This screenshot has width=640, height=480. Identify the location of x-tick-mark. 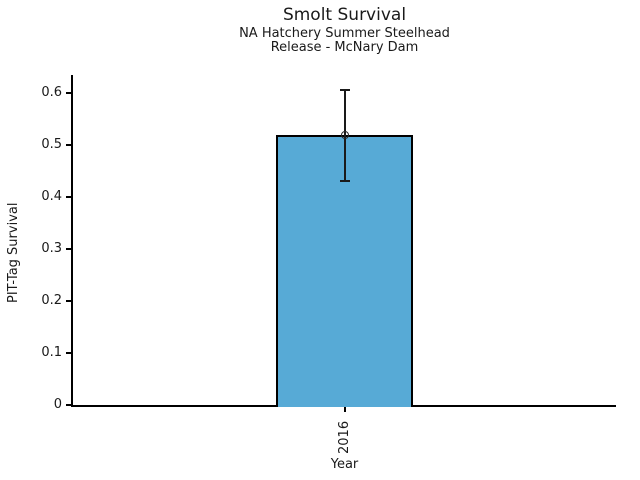
(344, 409).